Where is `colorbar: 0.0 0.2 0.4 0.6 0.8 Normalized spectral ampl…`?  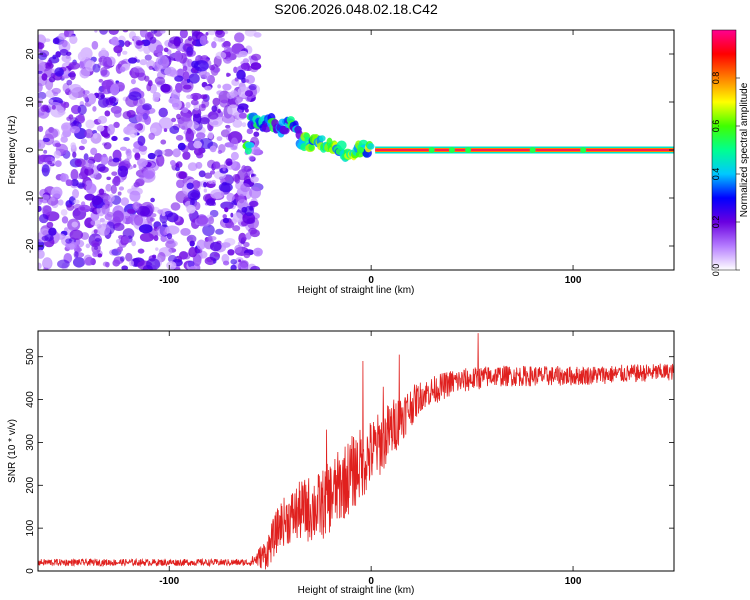 colorbar: 0.0 0.2 0.4 0.6 0.8 Normalized spectral ampl… is located at coordinates (730, 152).